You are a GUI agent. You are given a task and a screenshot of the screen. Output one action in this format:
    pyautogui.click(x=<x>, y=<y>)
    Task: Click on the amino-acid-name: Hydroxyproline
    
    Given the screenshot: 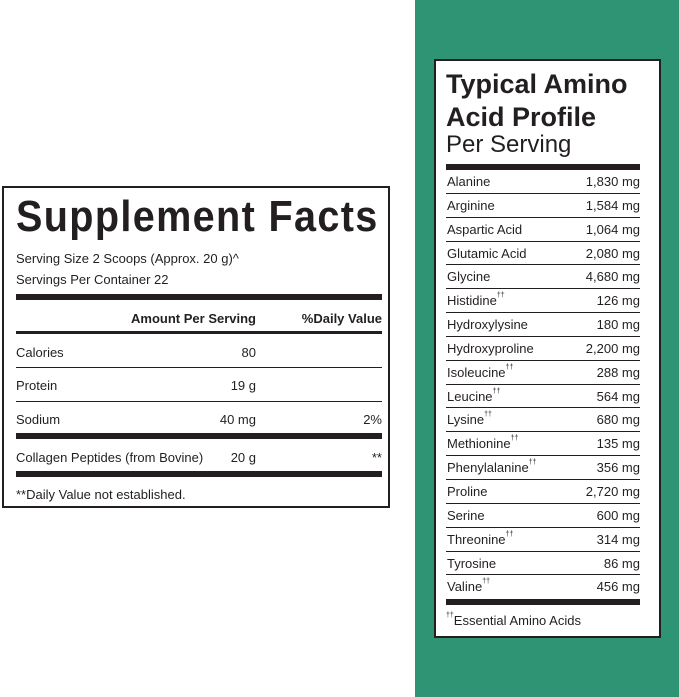 What is the action you would take?
    pyautogui.click(x=490, y=348)
    